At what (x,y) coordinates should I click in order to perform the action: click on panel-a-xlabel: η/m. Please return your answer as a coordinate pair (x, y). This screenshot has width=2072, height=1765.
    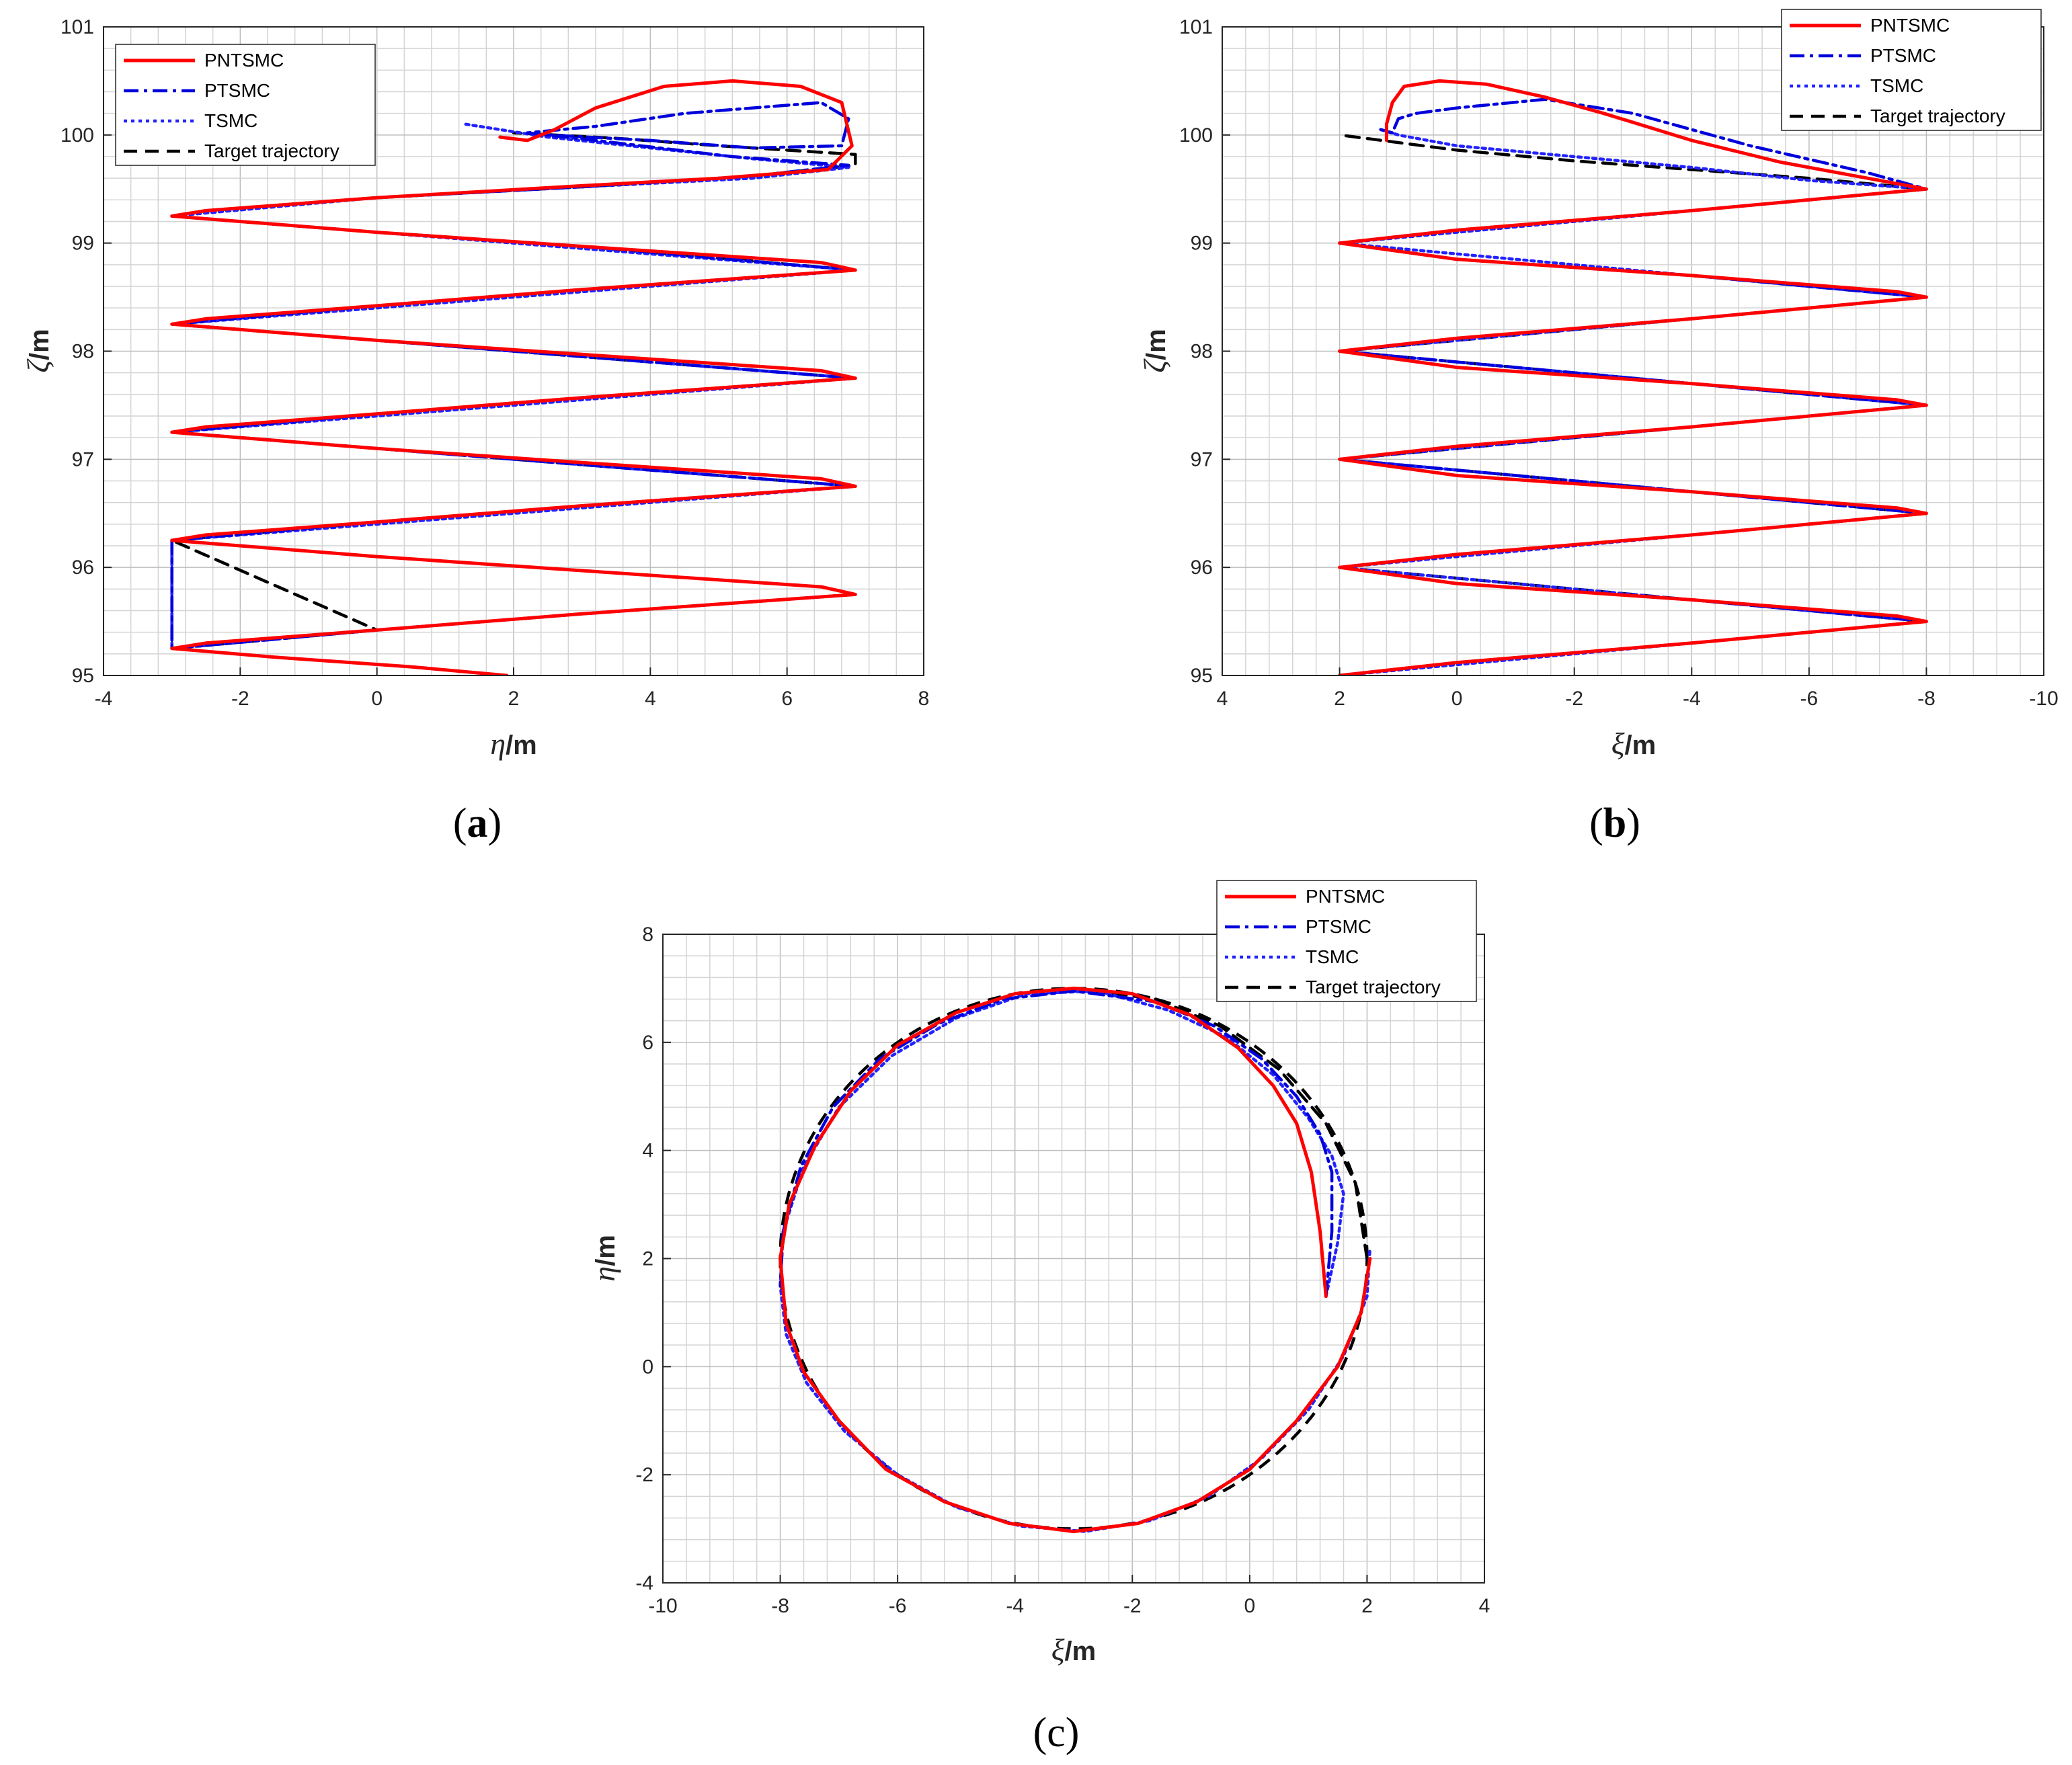
    Looking at the image, I should click on (514, 744).